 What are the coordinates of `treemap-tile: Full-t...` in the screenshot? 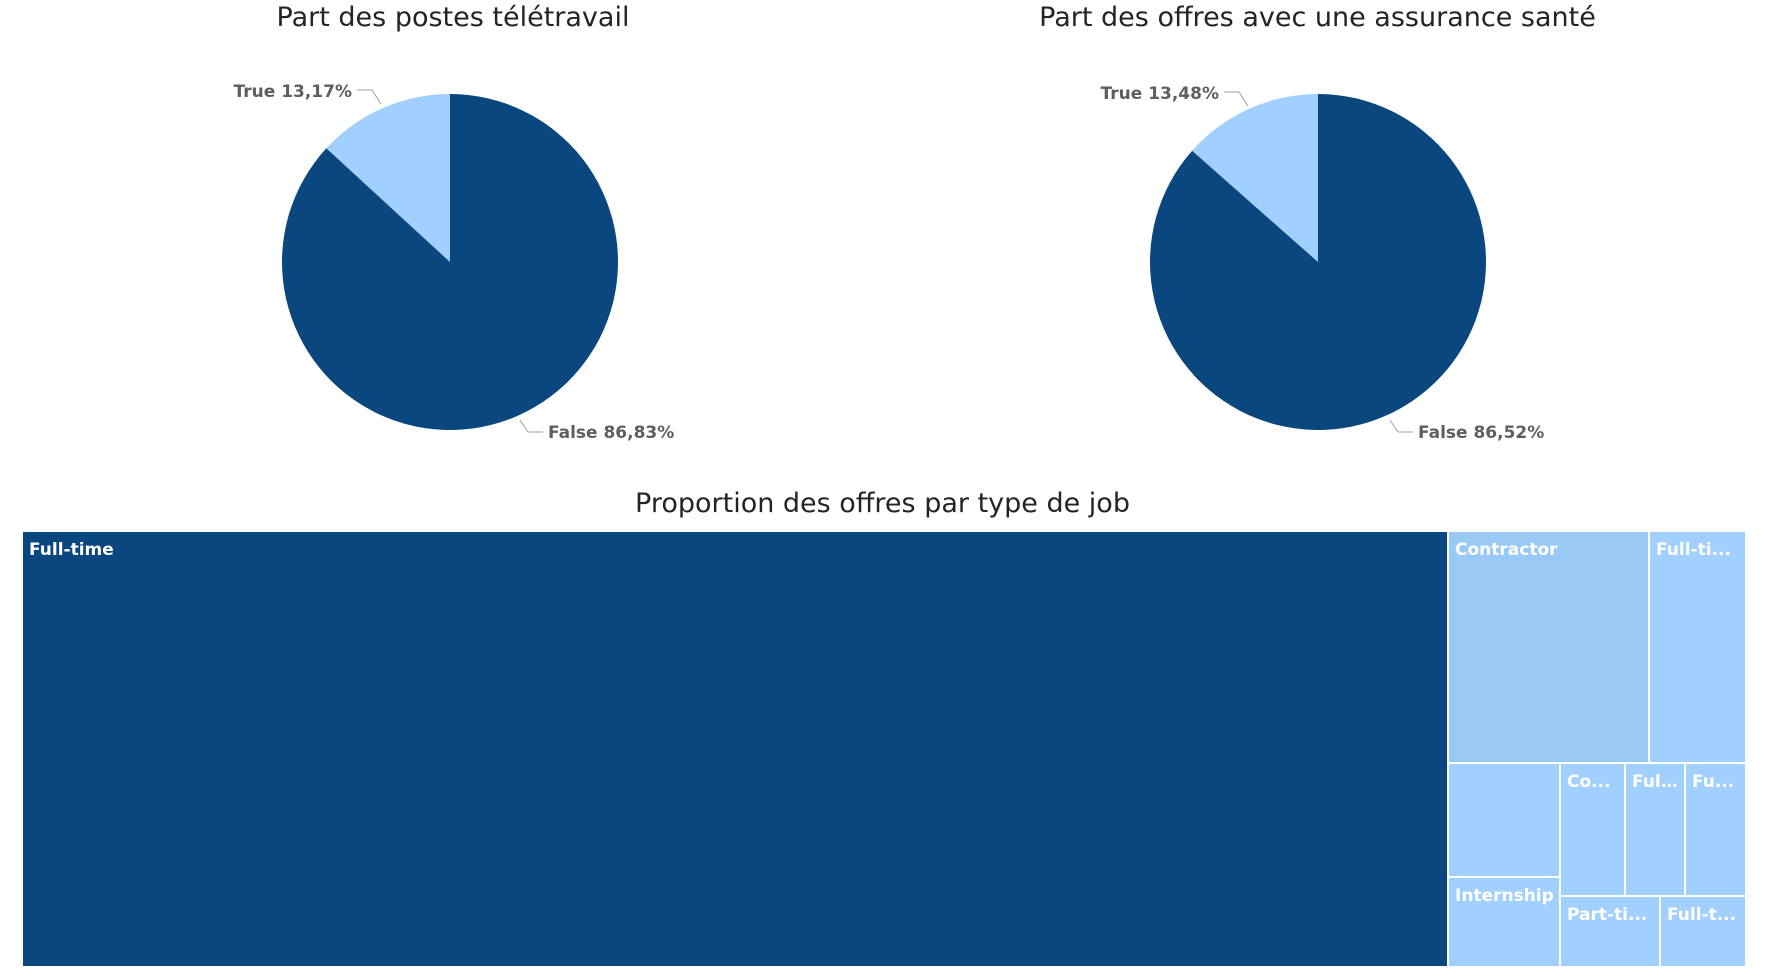 It's located at (1703, 931).